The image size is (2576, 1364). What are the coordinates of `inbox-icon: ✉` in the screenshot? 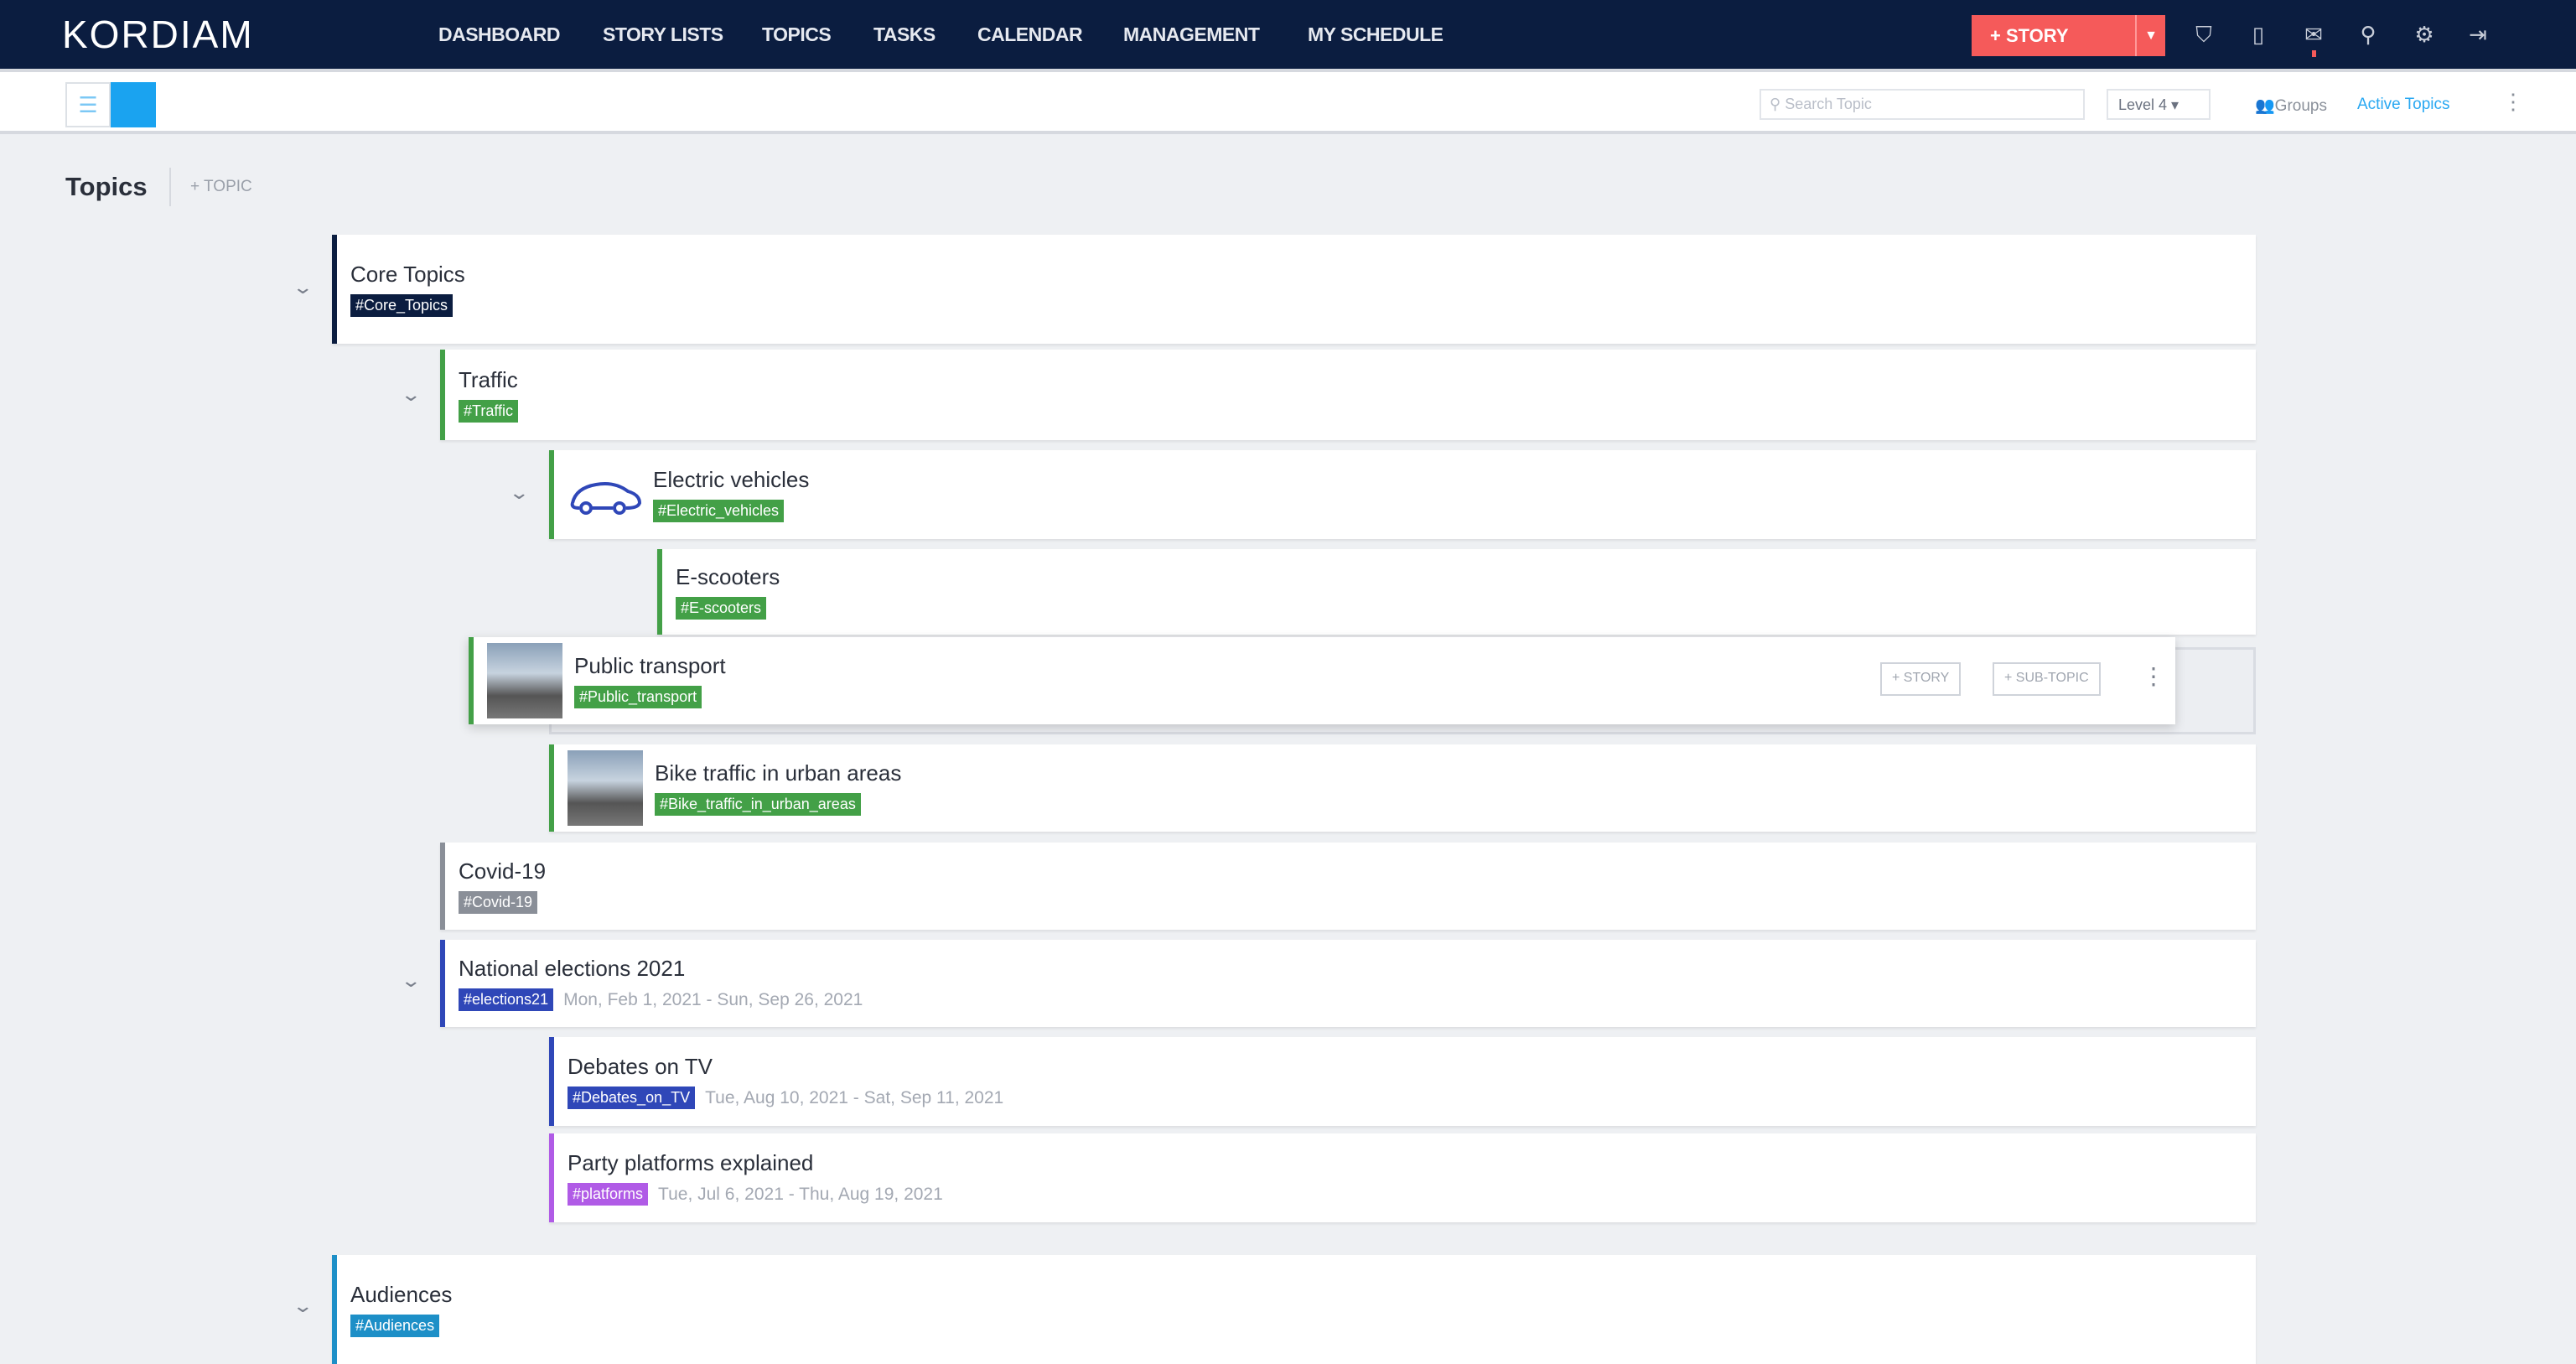 It's located at (2313, 38).